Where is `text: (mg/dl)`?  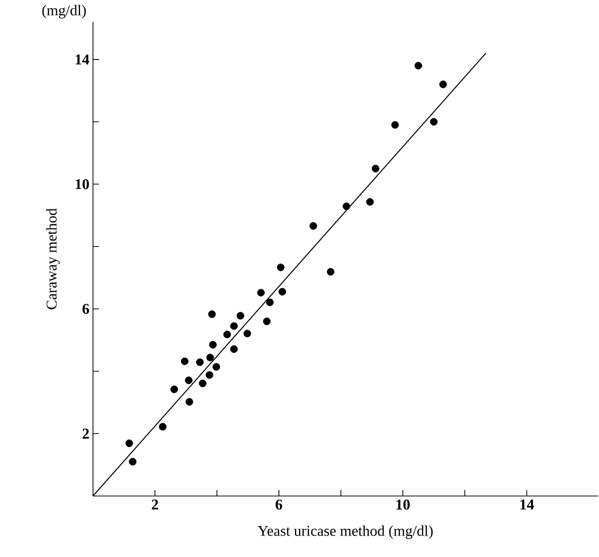
text: (mg/dl) is located at coordinates (64, 11).